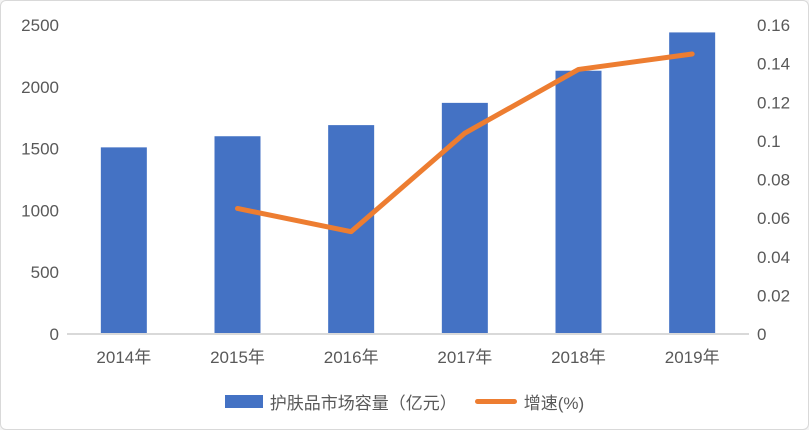  I want to click on bar-series-swatch, so click(243, 401).